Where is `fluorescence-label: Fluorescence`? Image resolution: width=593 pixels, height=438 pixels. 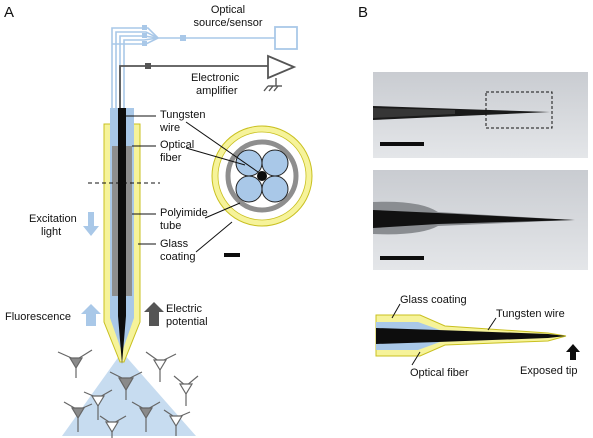
fluorescence-label: Fluorescence is located at coordinates (38, 317).